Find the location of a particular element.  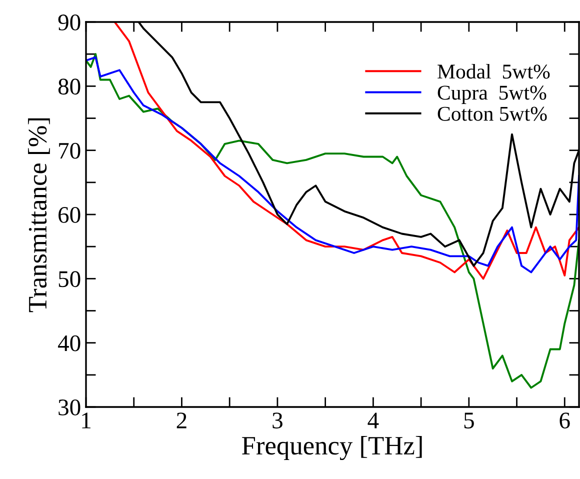

y-tick-label: 50 is located at coordinates (69, 279).